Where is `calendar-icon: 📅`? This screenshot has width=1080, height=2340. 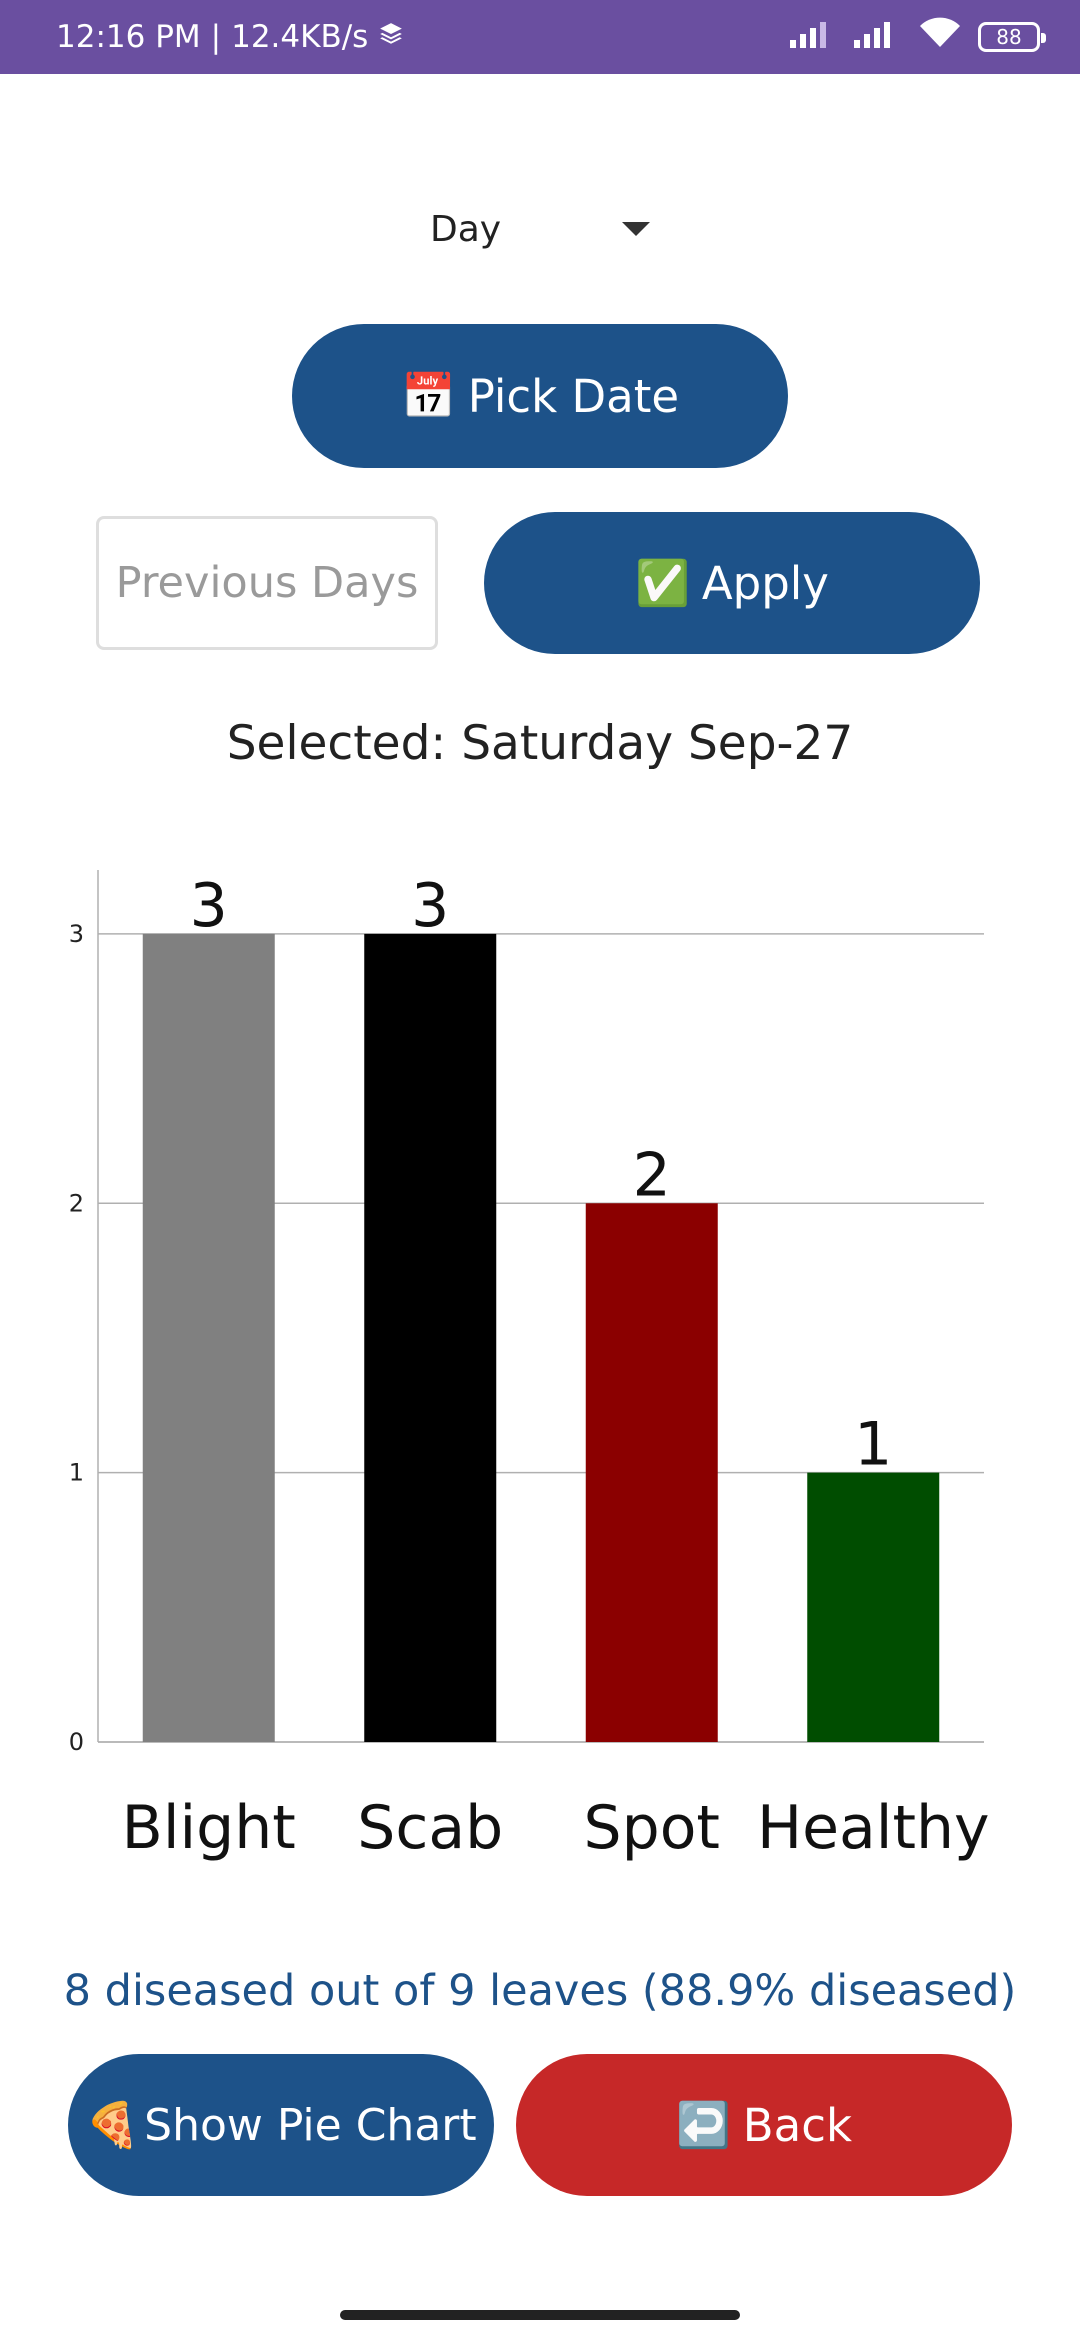
calendar-icon: 📅 is located at coordinates (428, 396).